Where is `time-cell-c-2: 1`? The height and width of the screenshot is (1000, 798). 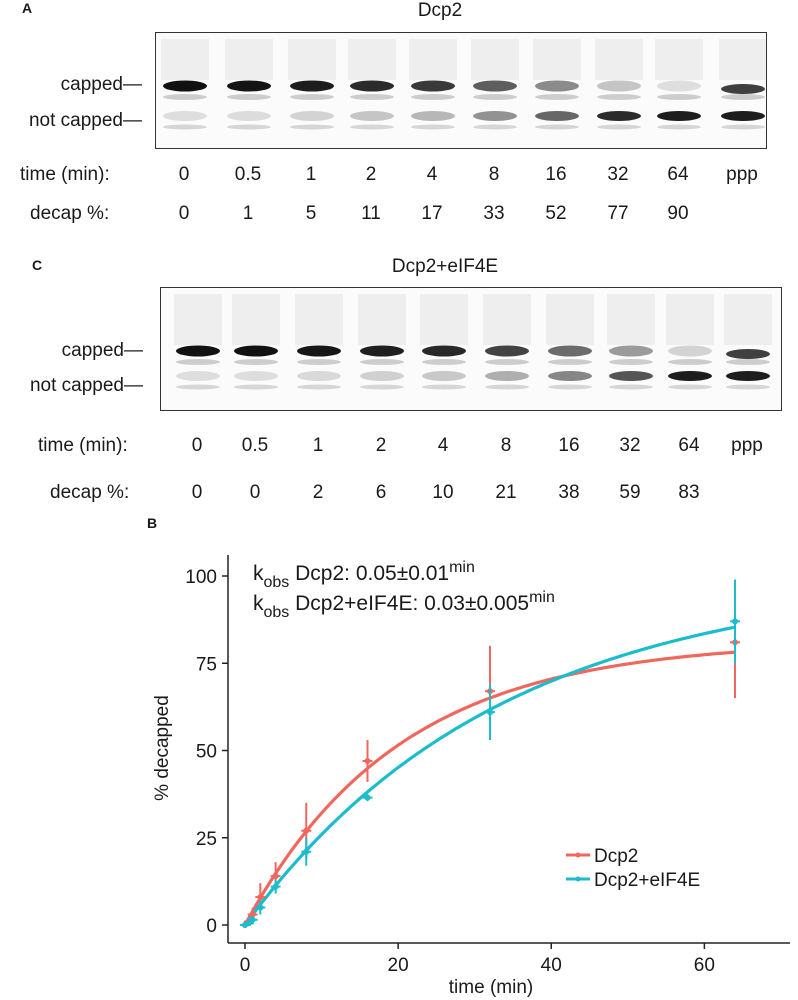 time-cell-c-2: 1 is located at coordinates (318, 445).